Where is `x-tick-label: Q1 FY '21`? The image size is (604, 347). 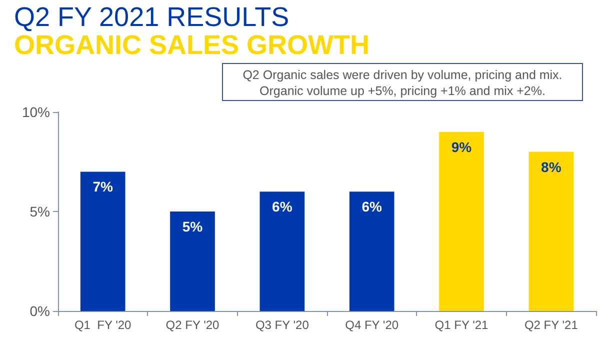 x-tick-label: Q1 FY '21 is located at coordinates (461, 325).